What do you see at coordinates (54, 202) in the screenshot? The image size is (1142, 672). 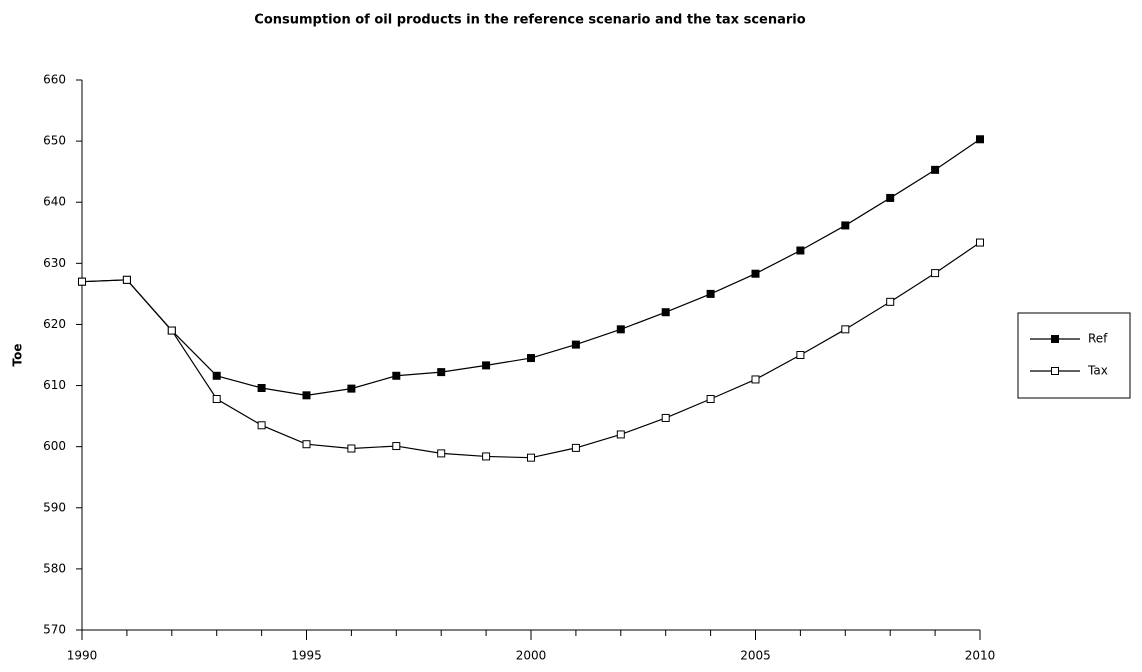 I see `y-tick-label: 640` at bounding box center [54, 202].